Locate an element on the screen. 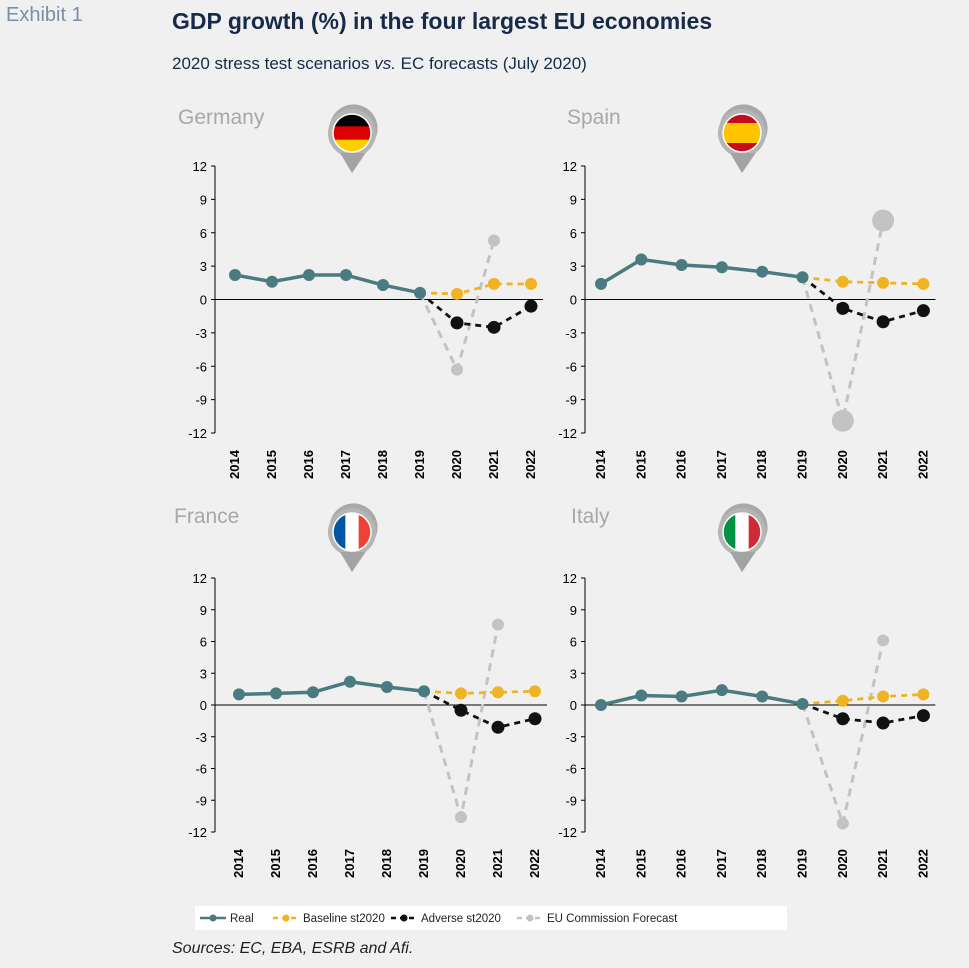  italy-flag-pin-icon is located at coordinates (743, 537).